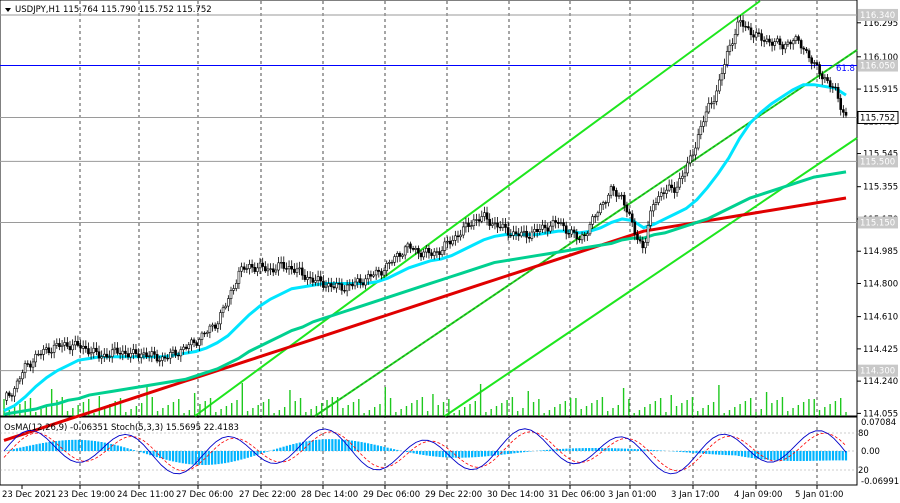 This screenshot has width=900, height=503. I want to click on price-tick-label: 116.100, so click(880, 58).